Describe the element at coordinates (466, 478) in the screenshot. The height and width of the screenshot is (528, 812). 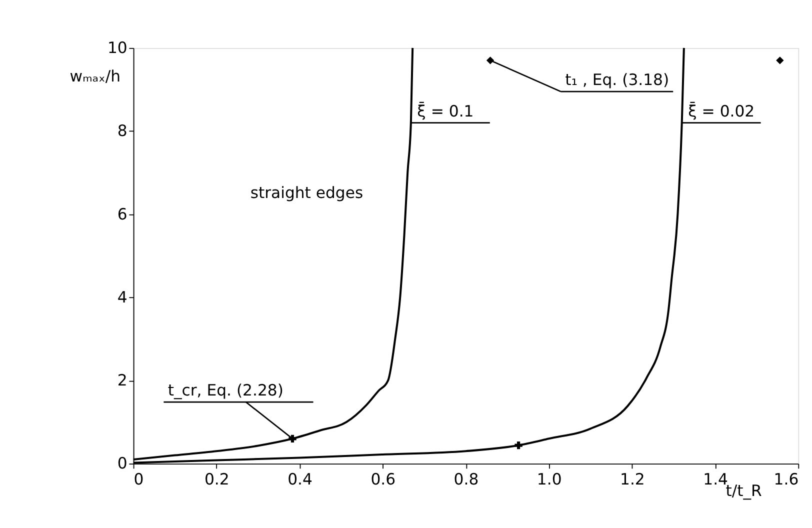
I see `x-tick-label: 0.8` at that location.